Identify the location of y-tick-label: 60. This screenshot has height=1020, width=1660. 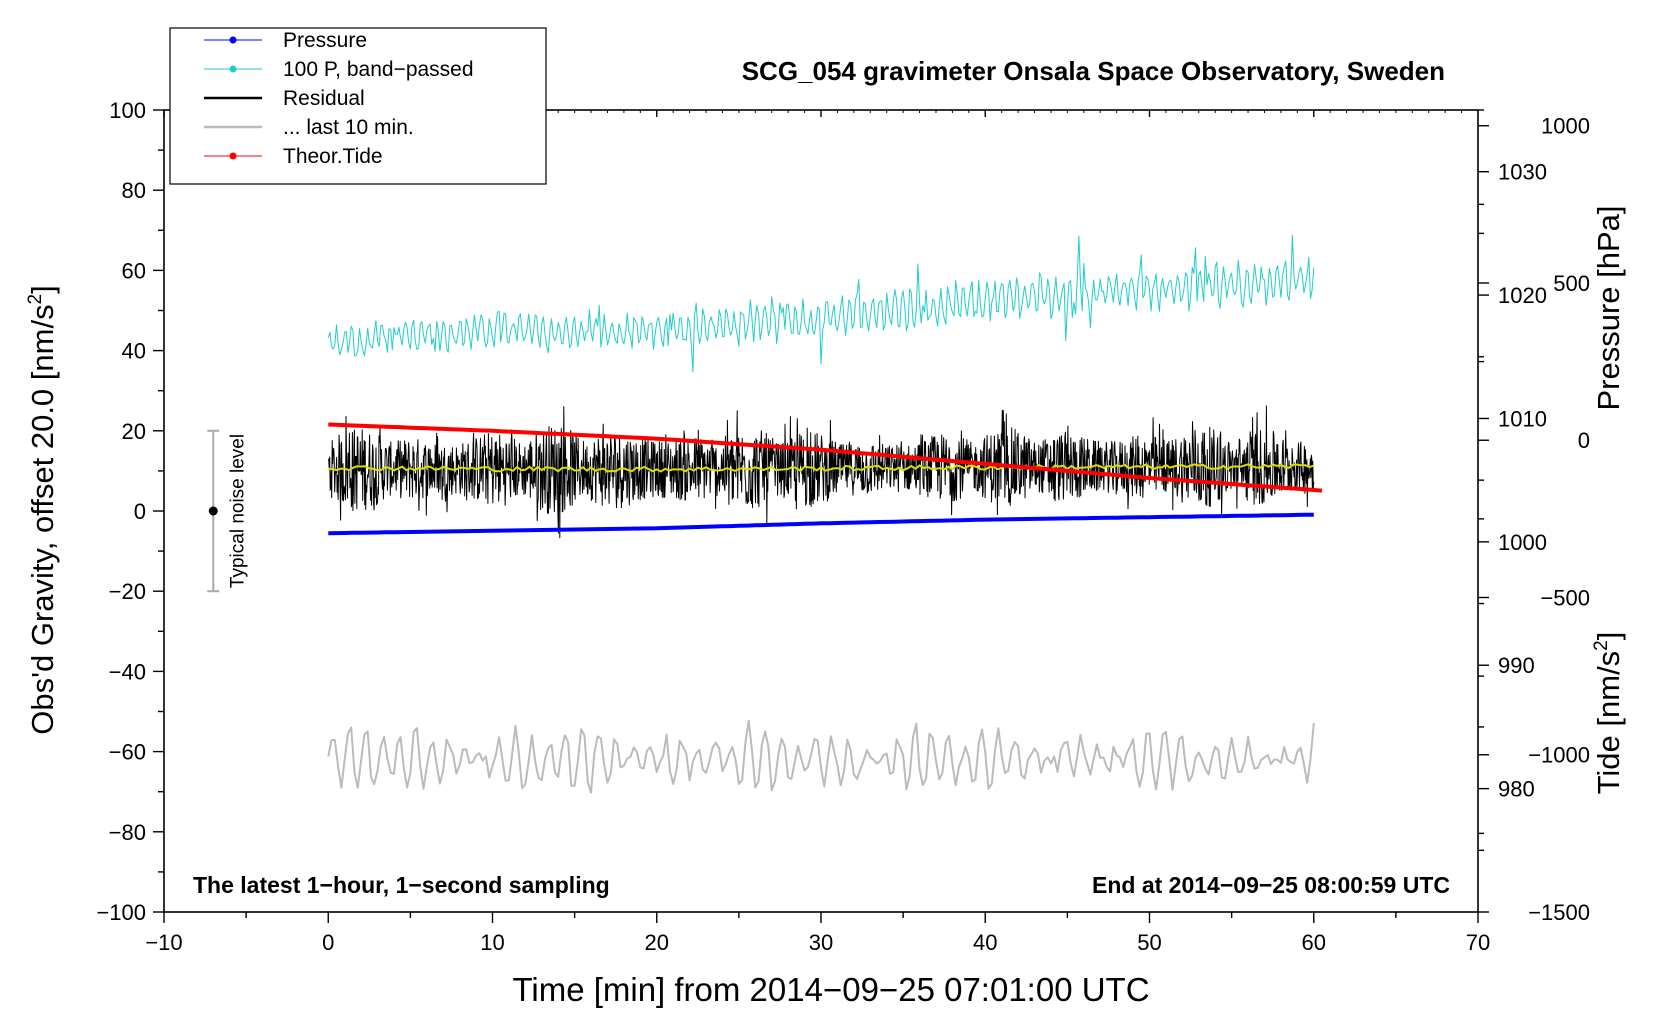
(134, 270).